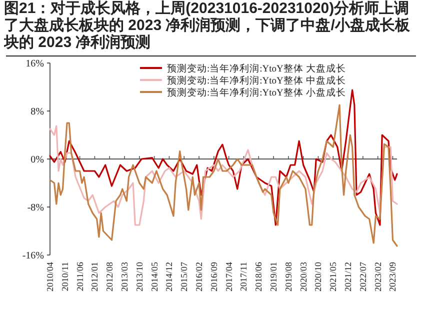 The width and height of the screenshot is (422, 330). I want to click on x-tick-label: 2010/11, so click(65, 277).